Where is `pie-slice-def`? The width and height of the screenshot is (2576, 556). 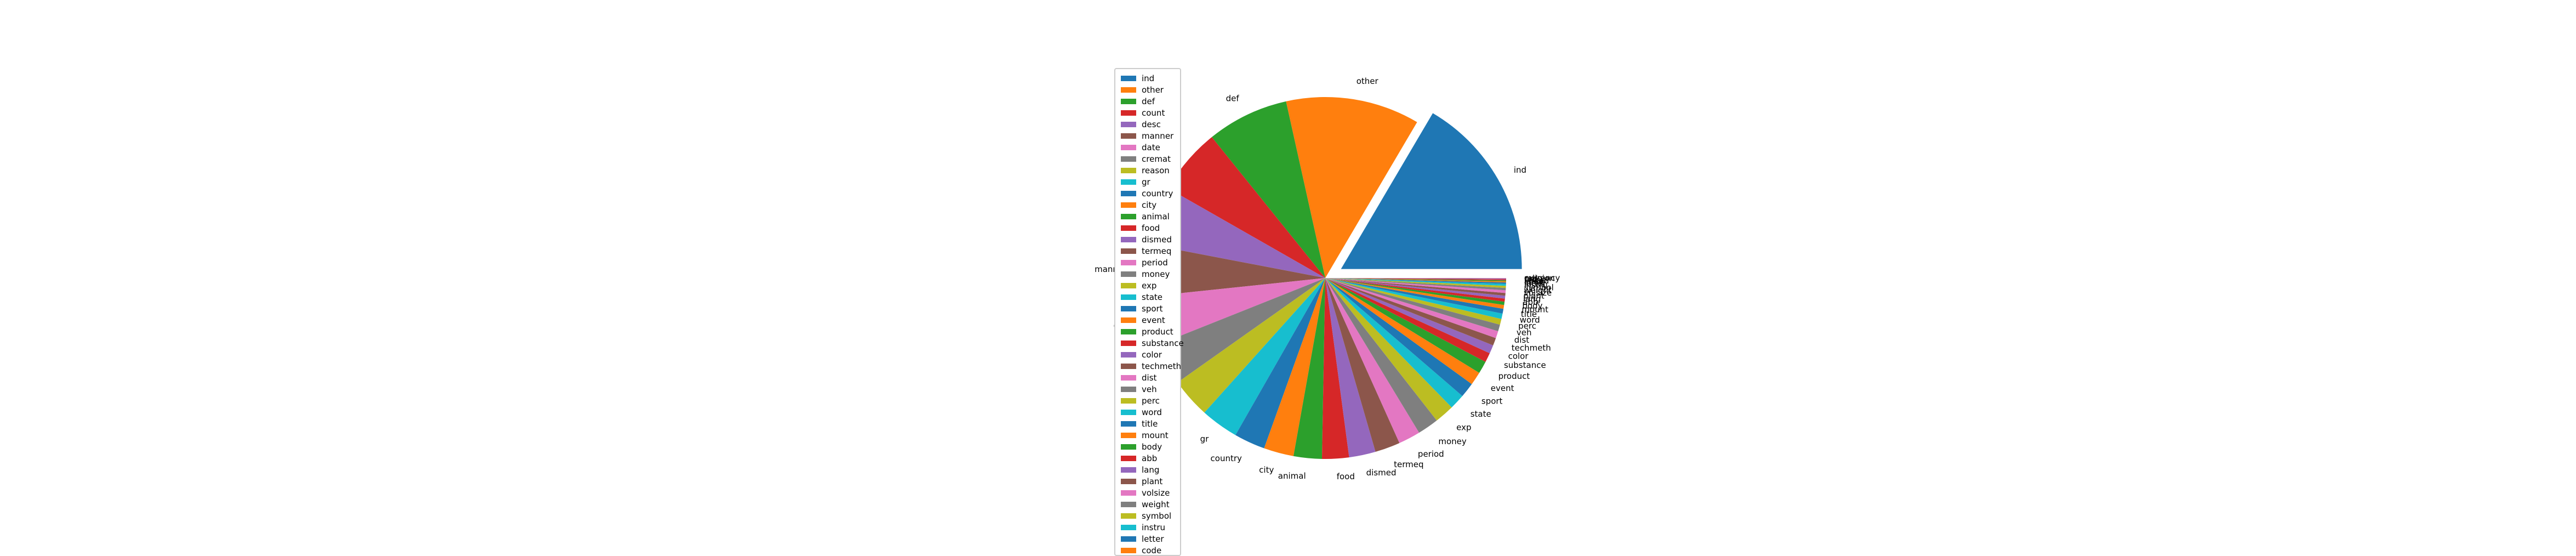
pie-slice-def is located at coordinates (1268, 190).